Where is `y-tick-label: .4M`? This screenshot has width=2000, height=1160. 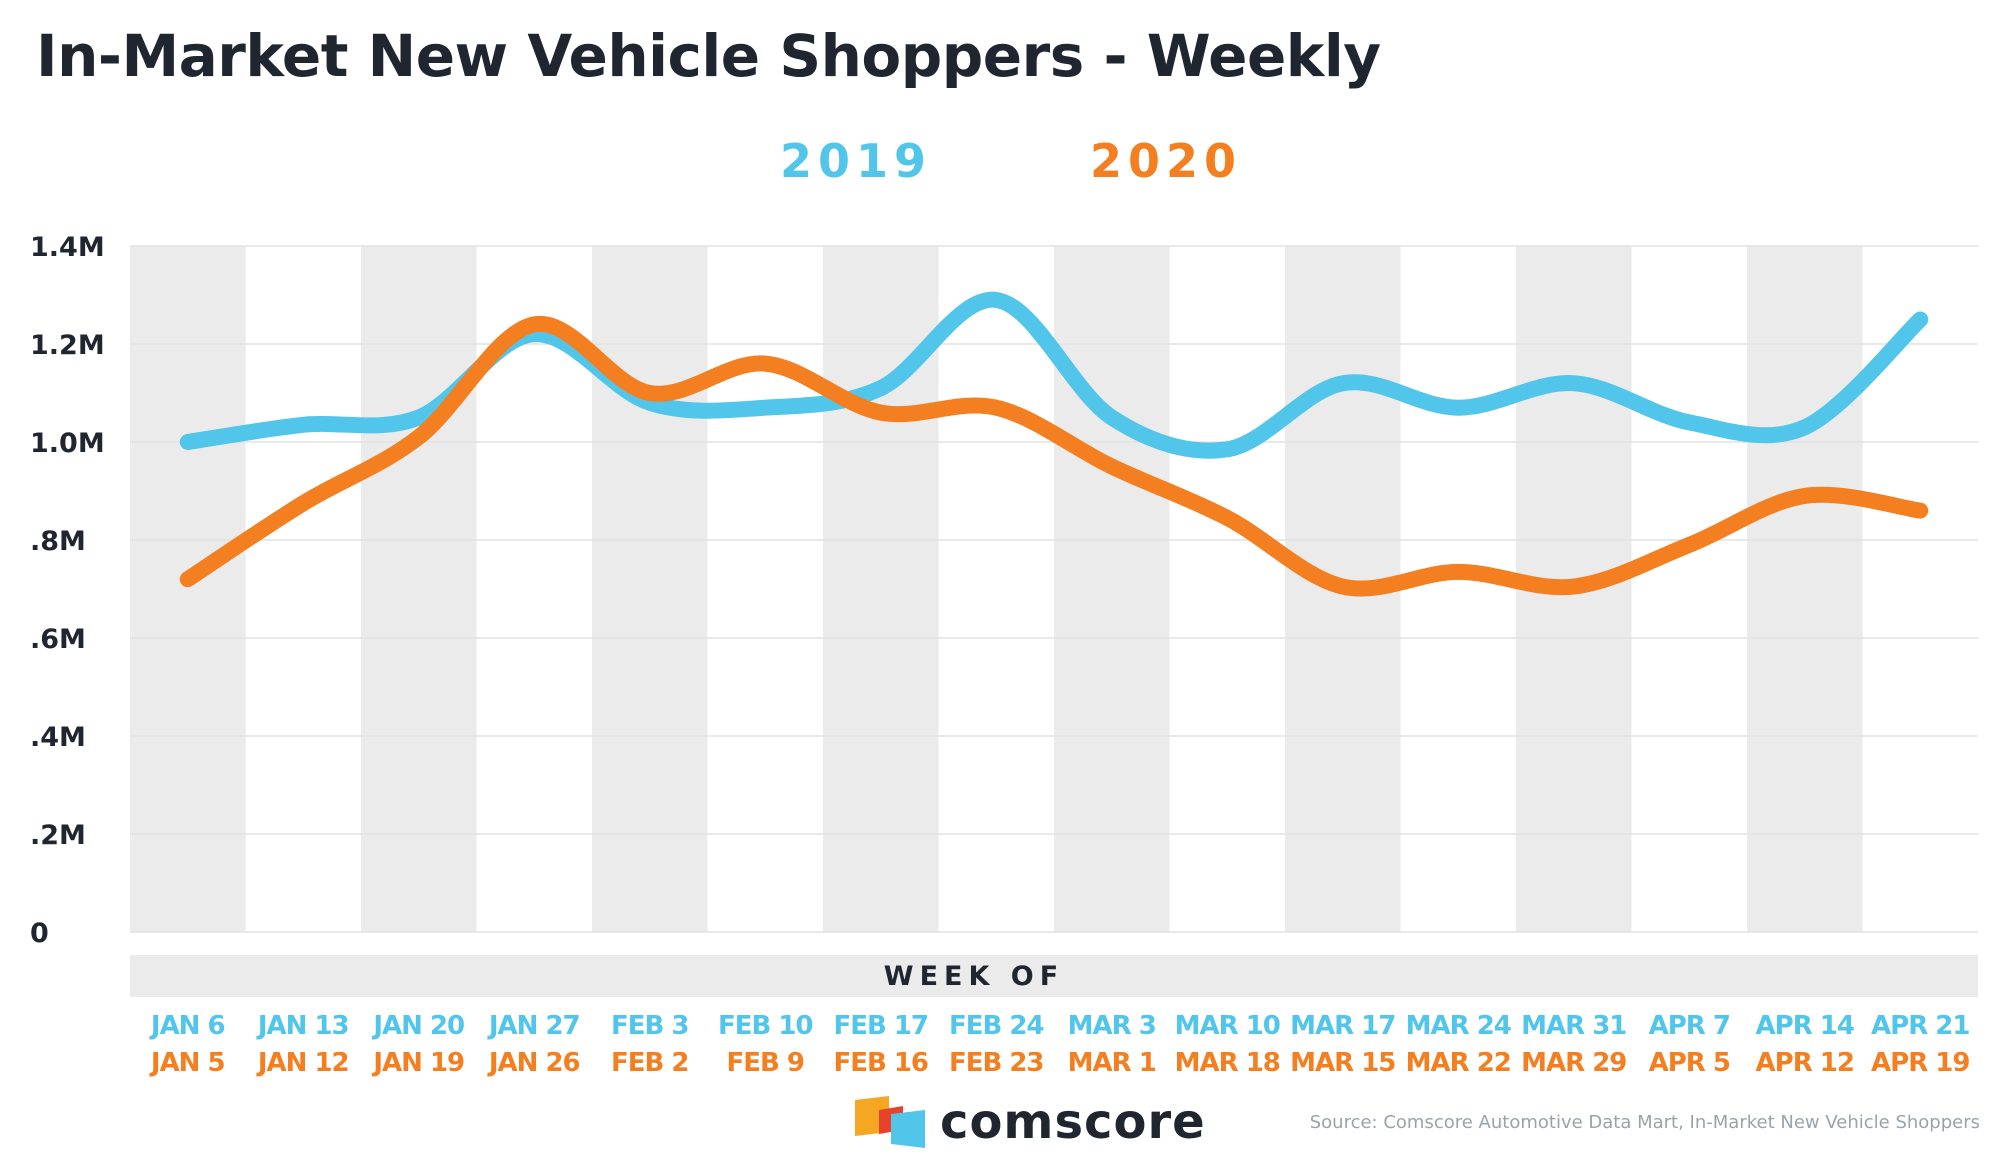 y-tick-label: .4M is located at coordinates (58, 737).